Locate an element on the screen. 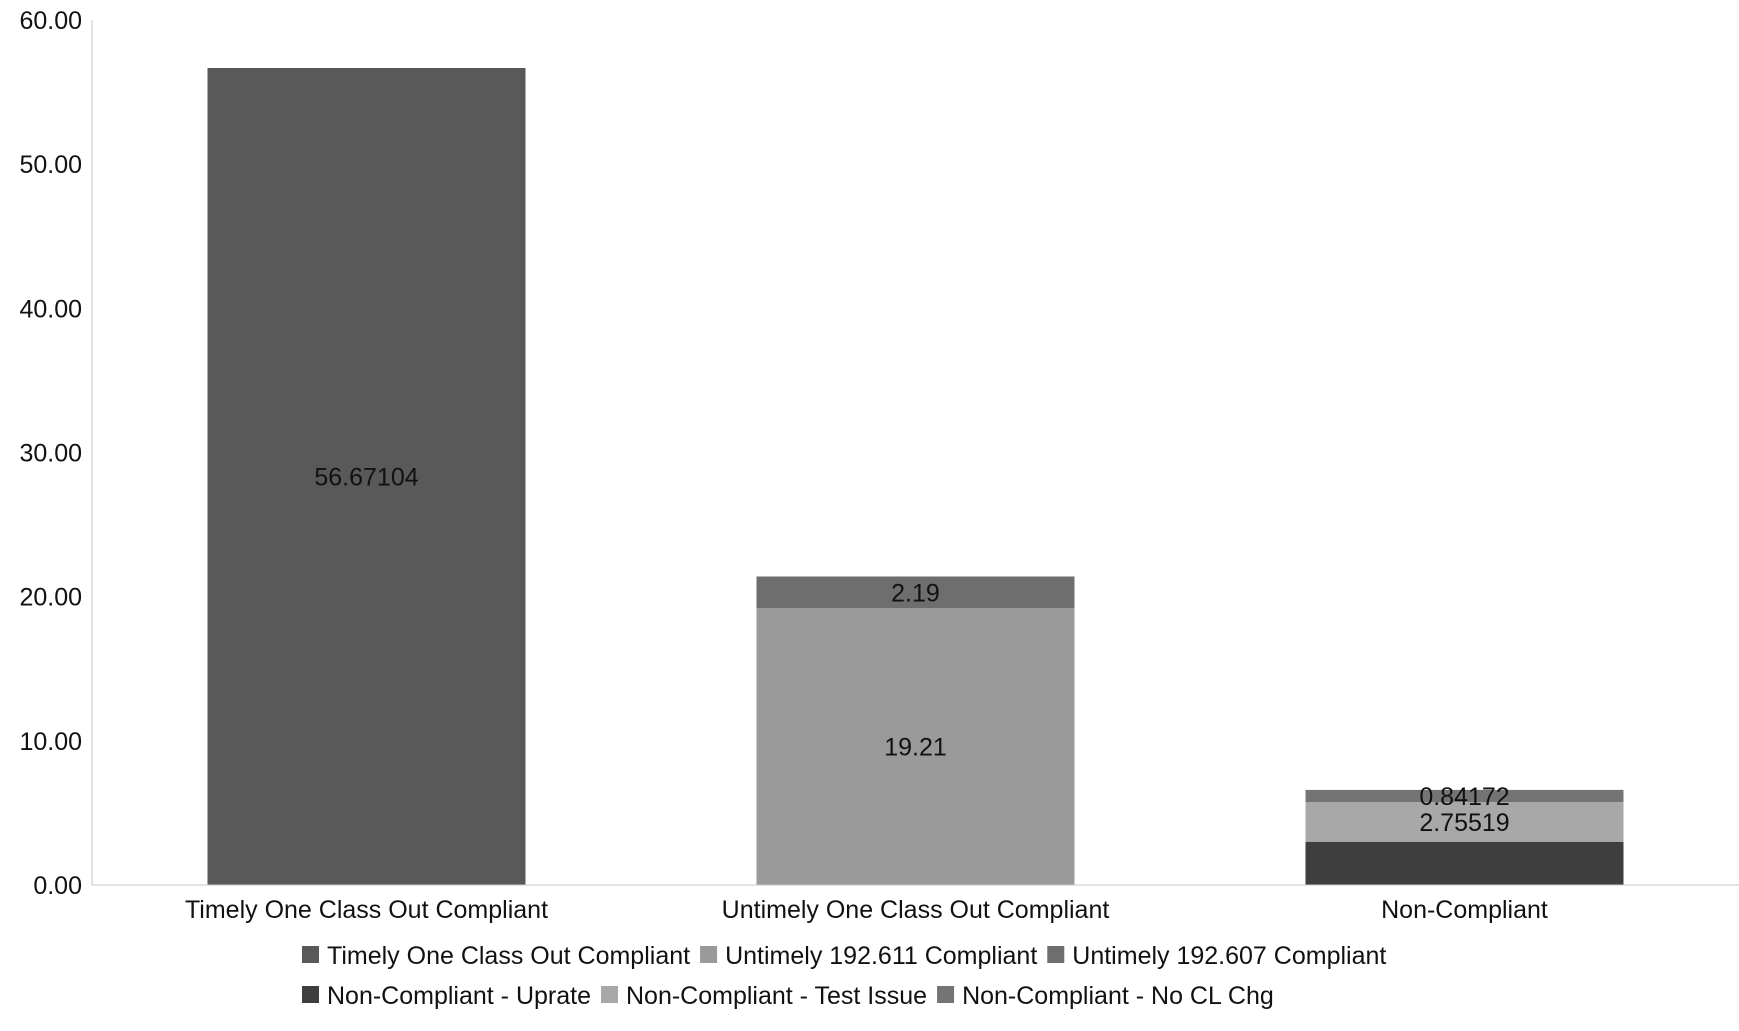 This screenshot has height=1031, width=1739. x-tick-label: Timely One Class Out Compliant is located at coordinates (366, 910).